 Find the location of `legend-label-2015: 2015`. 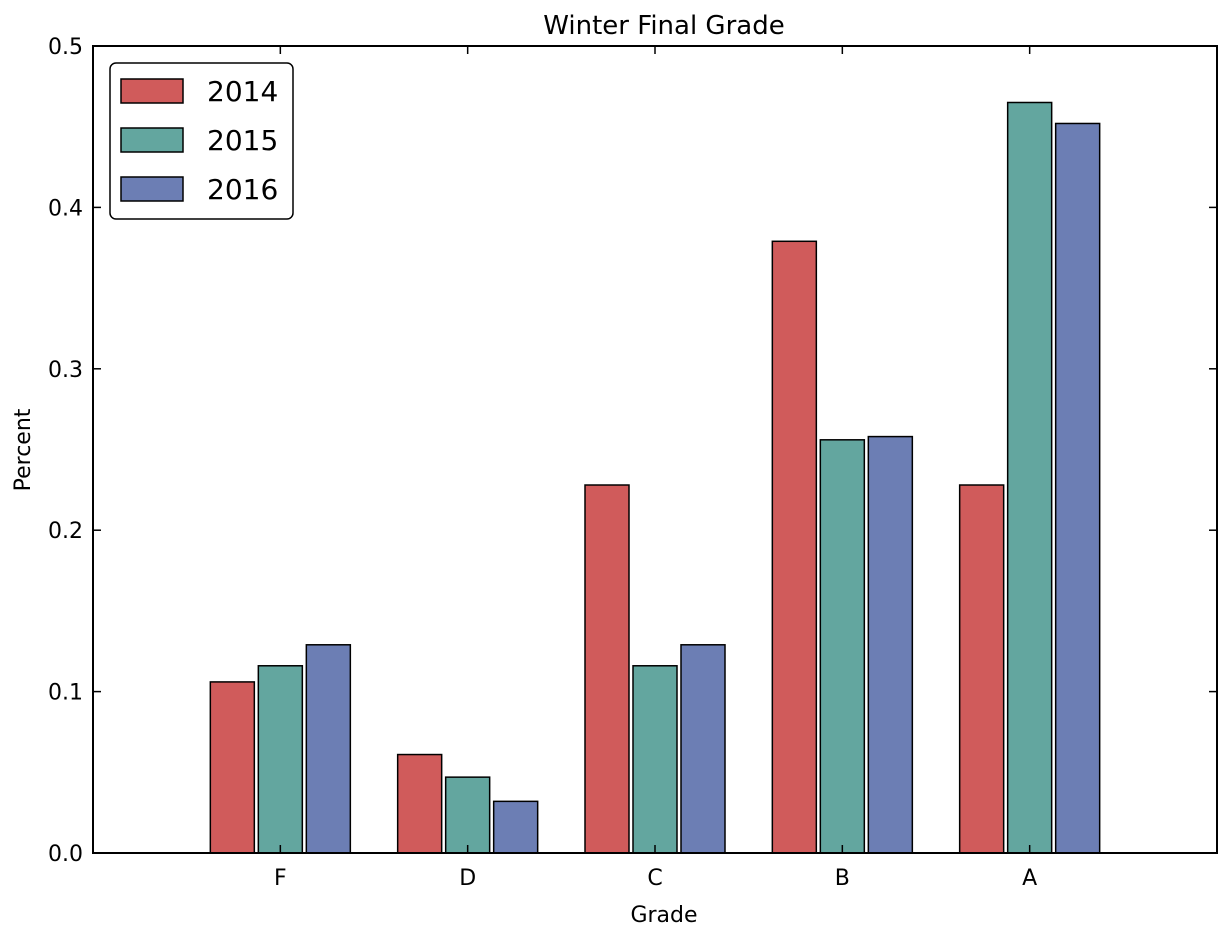

legend-label-2015: 2015 is located at coordinates (242, 140).